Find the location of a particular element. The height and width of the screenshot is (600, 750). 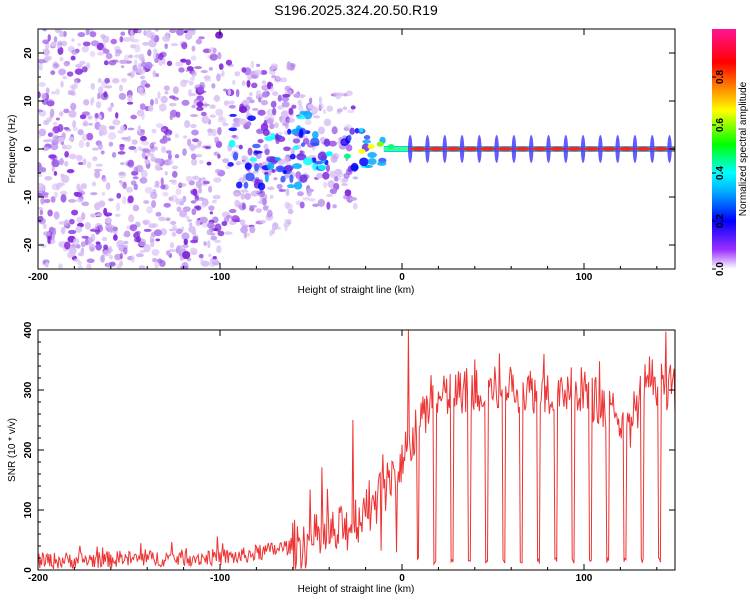

y-tick-label: 20 is located at coordinates (28, 53).